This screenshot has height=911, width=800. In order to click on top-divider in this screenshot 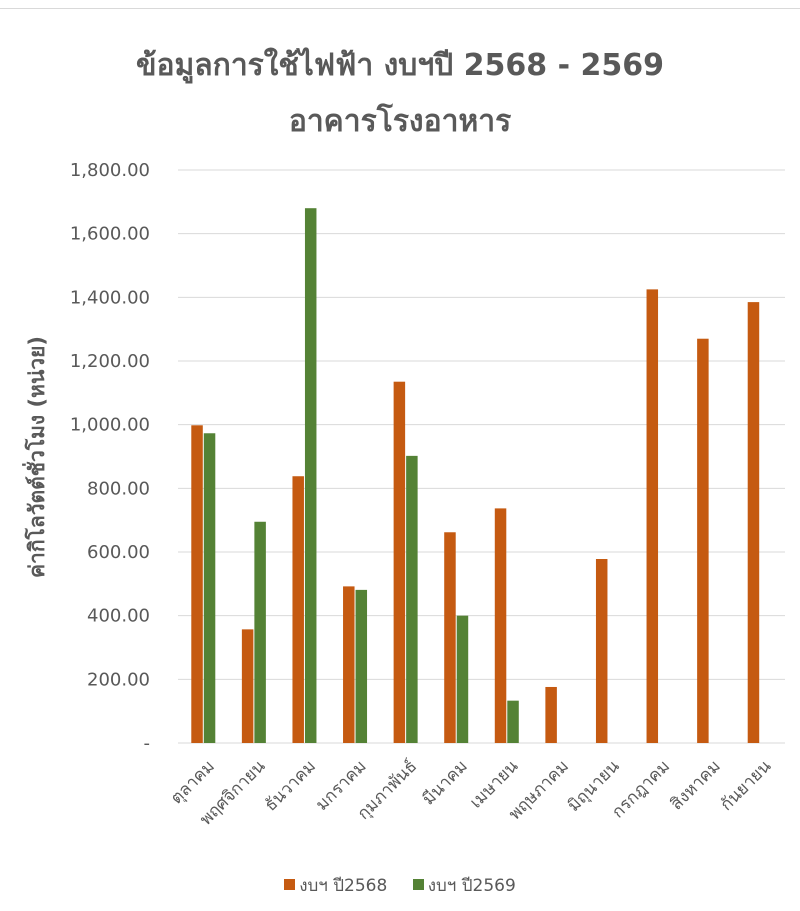, I will do `click(400, 8)`.